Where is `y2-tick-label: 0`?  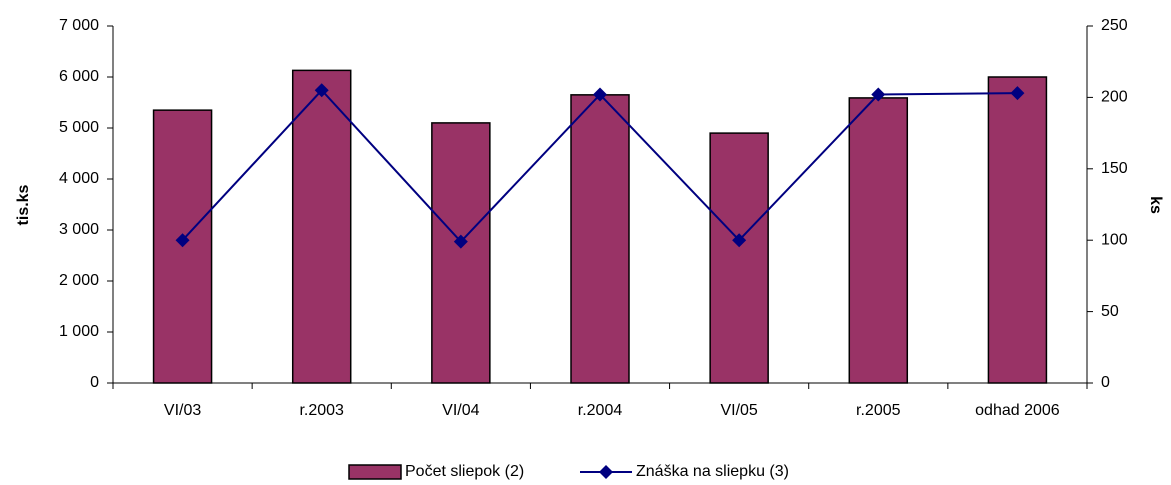 y2-tick-label: 0 is located at coordinates (1105, 382).